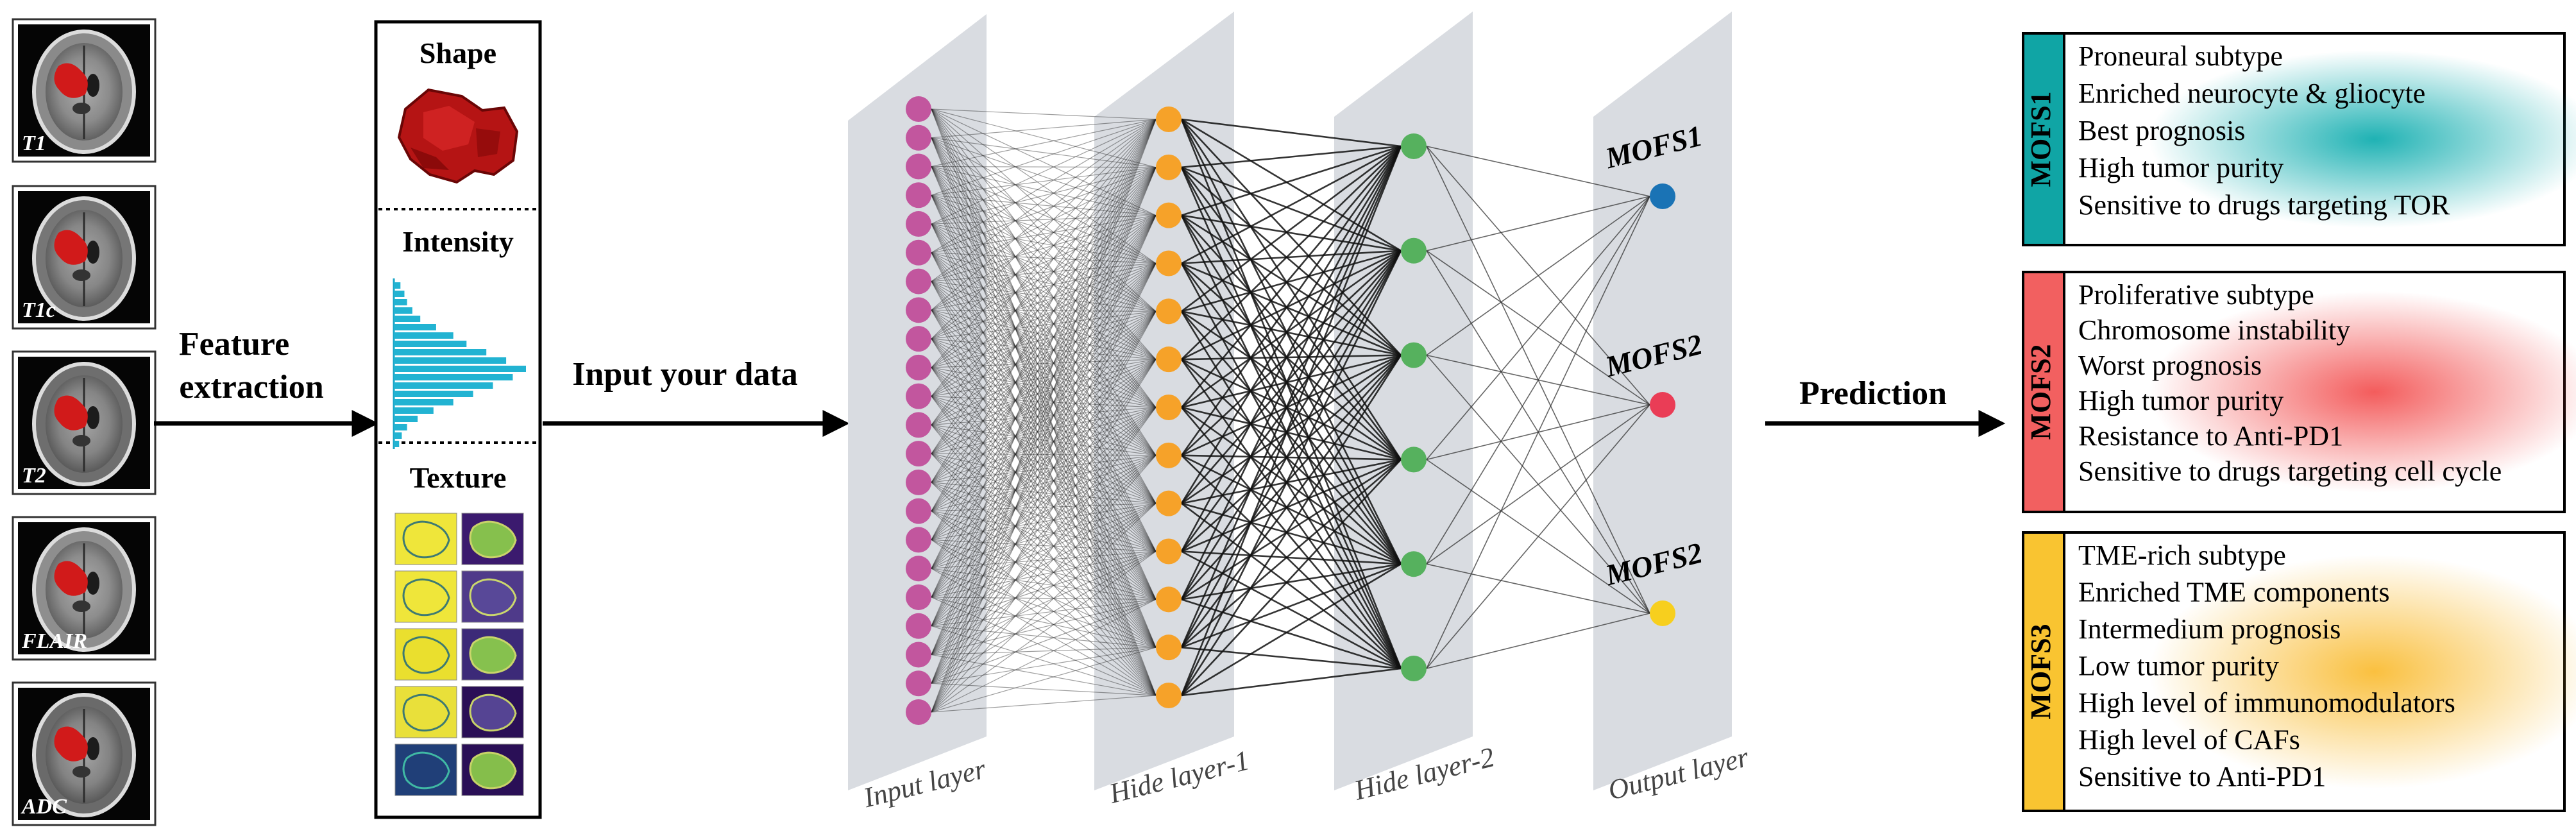 Image resolution: width=2576 pixels, height=834 pixels. Describe the element at coordinates (2040, 671) in the screenshot. I see `subtype-tag: MOFS3` at that location.